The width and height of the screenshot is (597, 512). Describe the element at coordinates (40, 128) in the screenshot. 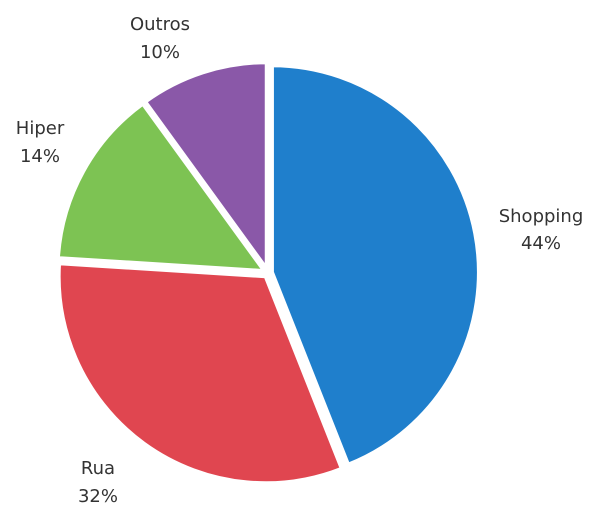

I see `label-hiper-name: Hiper` at that location.